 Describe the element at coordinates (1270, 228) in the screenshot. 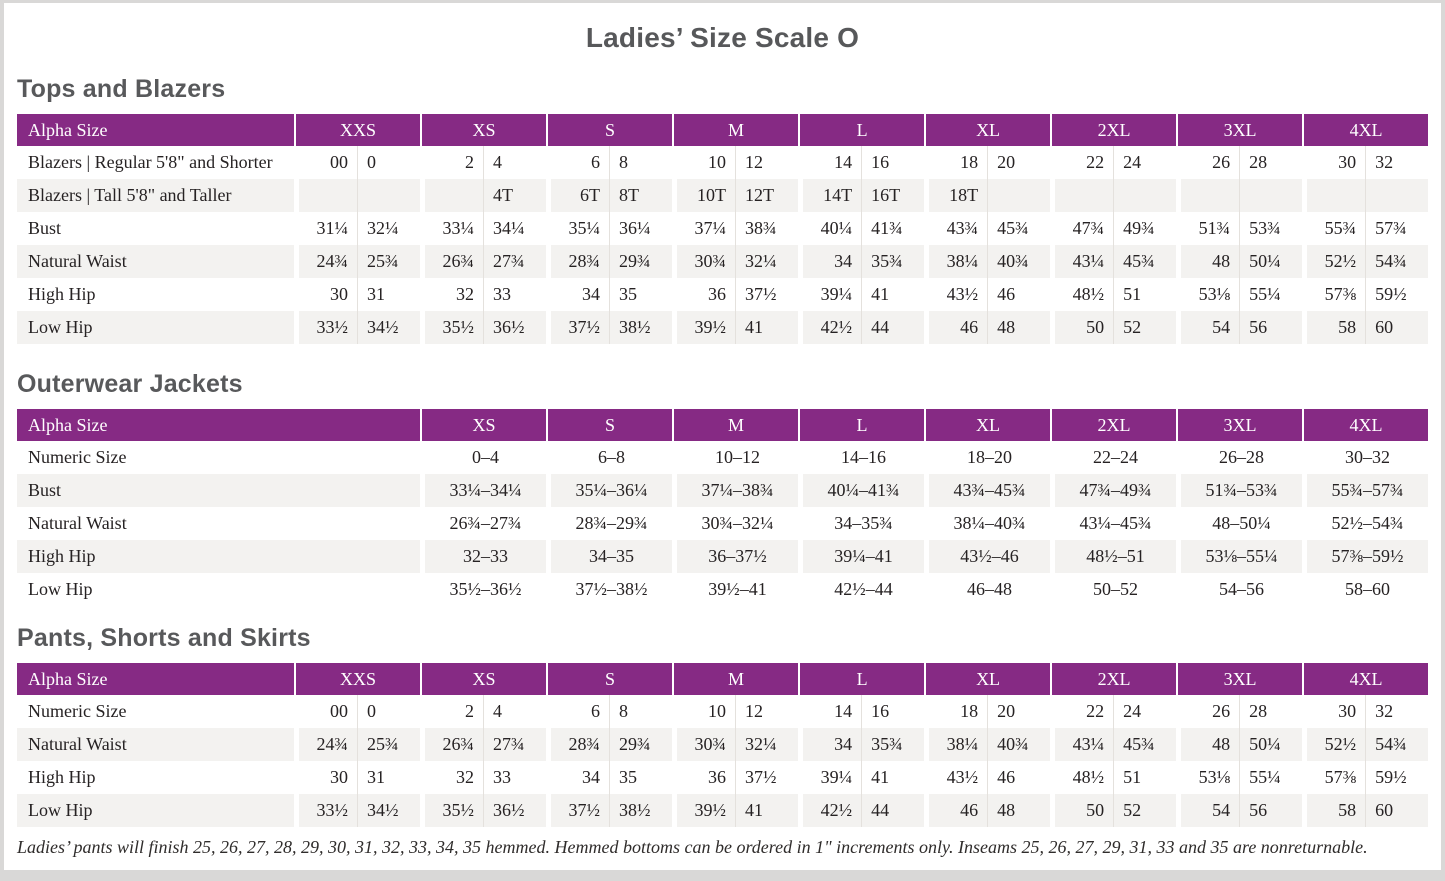

I see `measurement-cell: 53¾` at that location.